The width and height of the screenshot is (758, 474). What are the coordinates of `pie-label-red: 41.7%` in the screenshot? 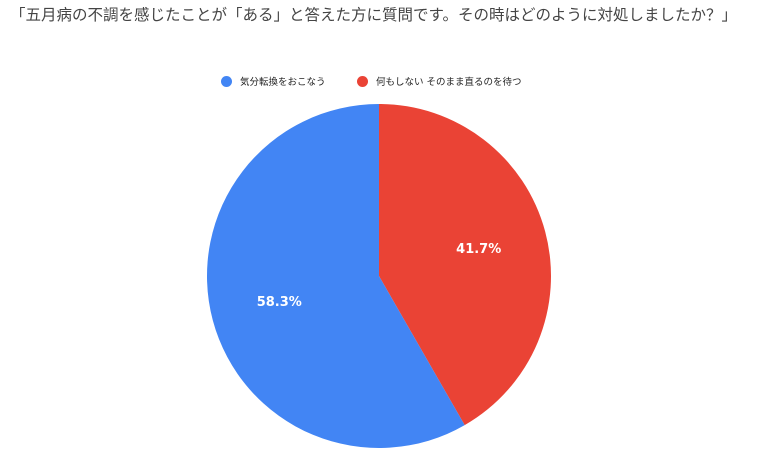 It's located at (478, 249).